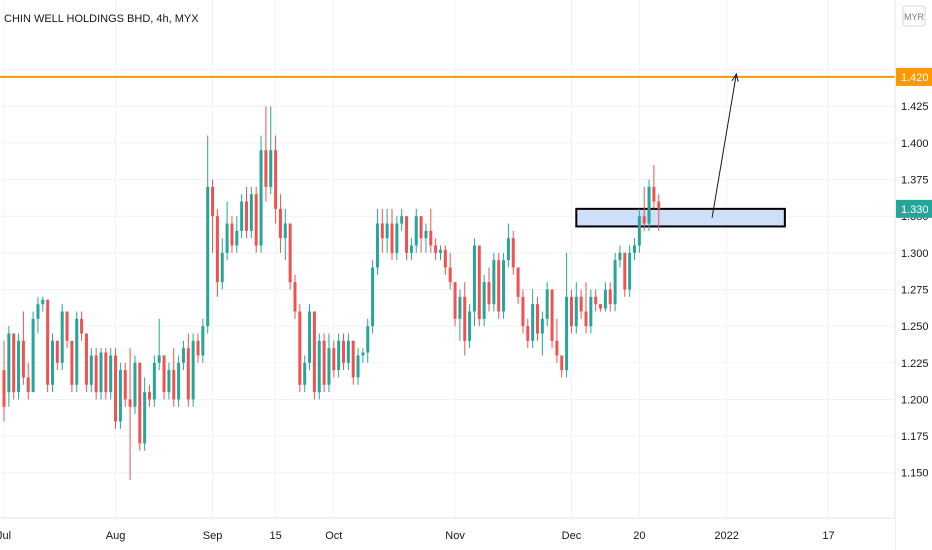 This screenshot has width=932, height=550. I want to click on price-axis, so click(913, 275).